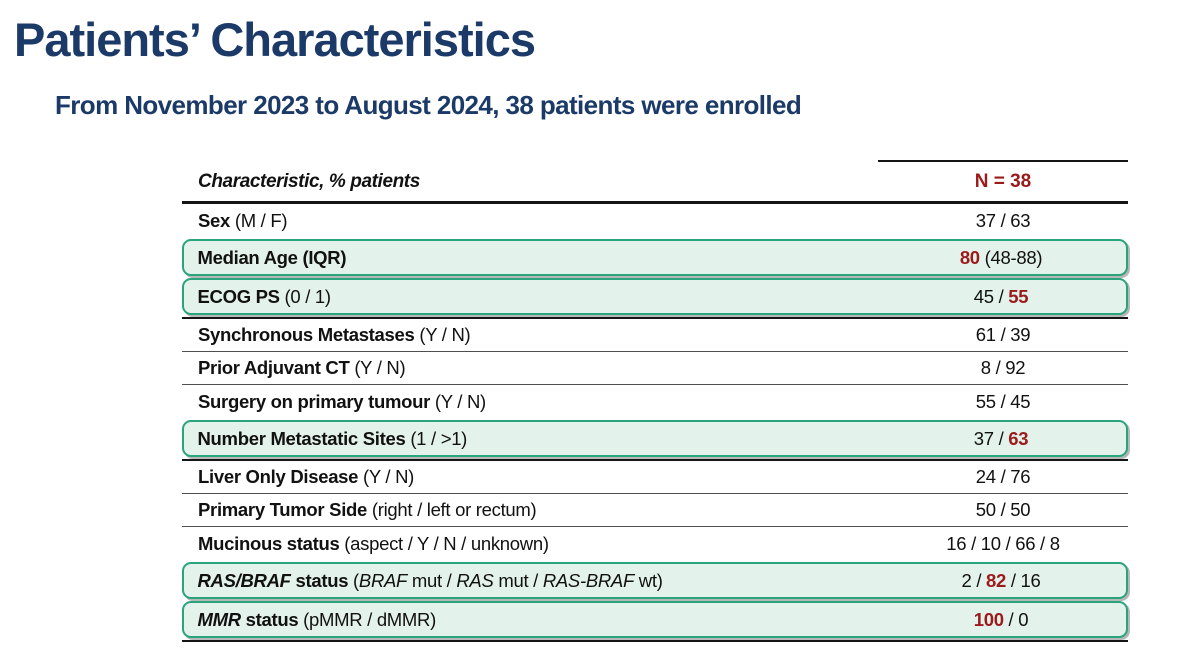 This screenshot has width=1185, height=665. I want to click on row-label: Surgery on primary tumour (Y / N), so click(342, 401).